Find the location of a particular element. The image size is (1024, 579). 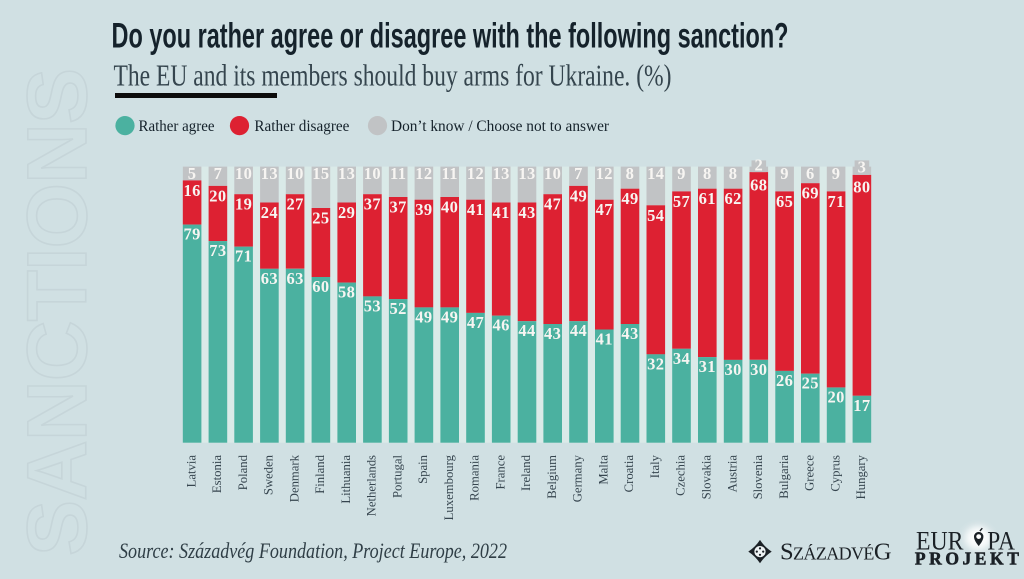

svg-text: Greece is located at coordinates (810, 473).